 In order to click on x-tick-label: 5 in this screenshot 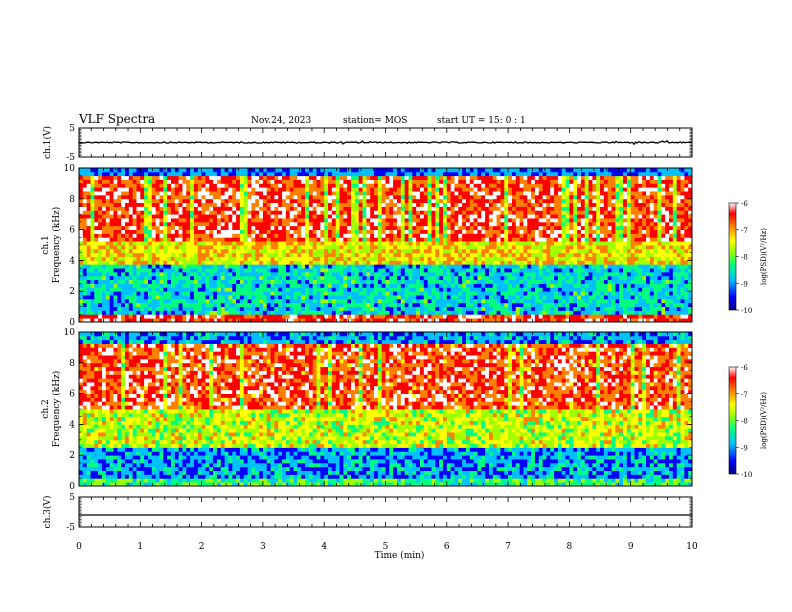, I will do `click(386, 547)`.